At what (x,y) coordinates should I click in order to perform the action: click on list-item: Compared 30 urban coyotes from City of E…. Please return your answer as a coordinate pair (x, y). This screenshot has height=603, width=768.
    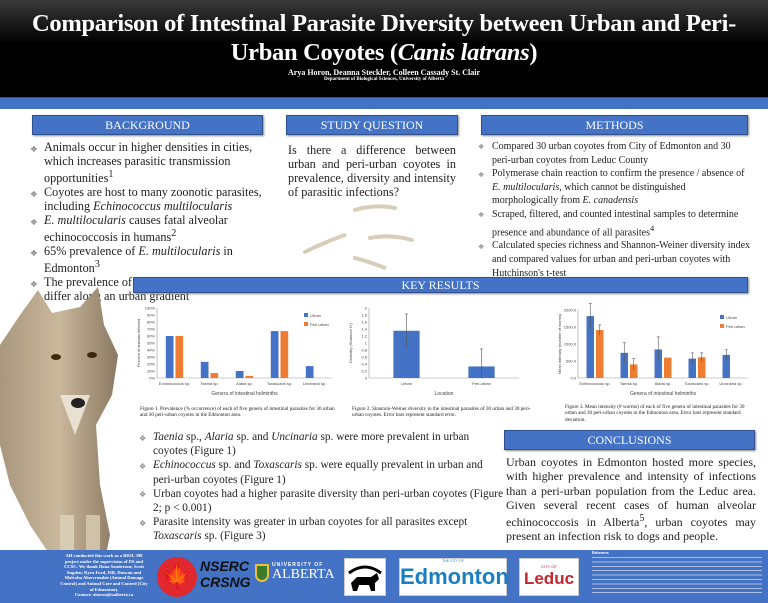
    Looking at the image, I should click on (614, 153).